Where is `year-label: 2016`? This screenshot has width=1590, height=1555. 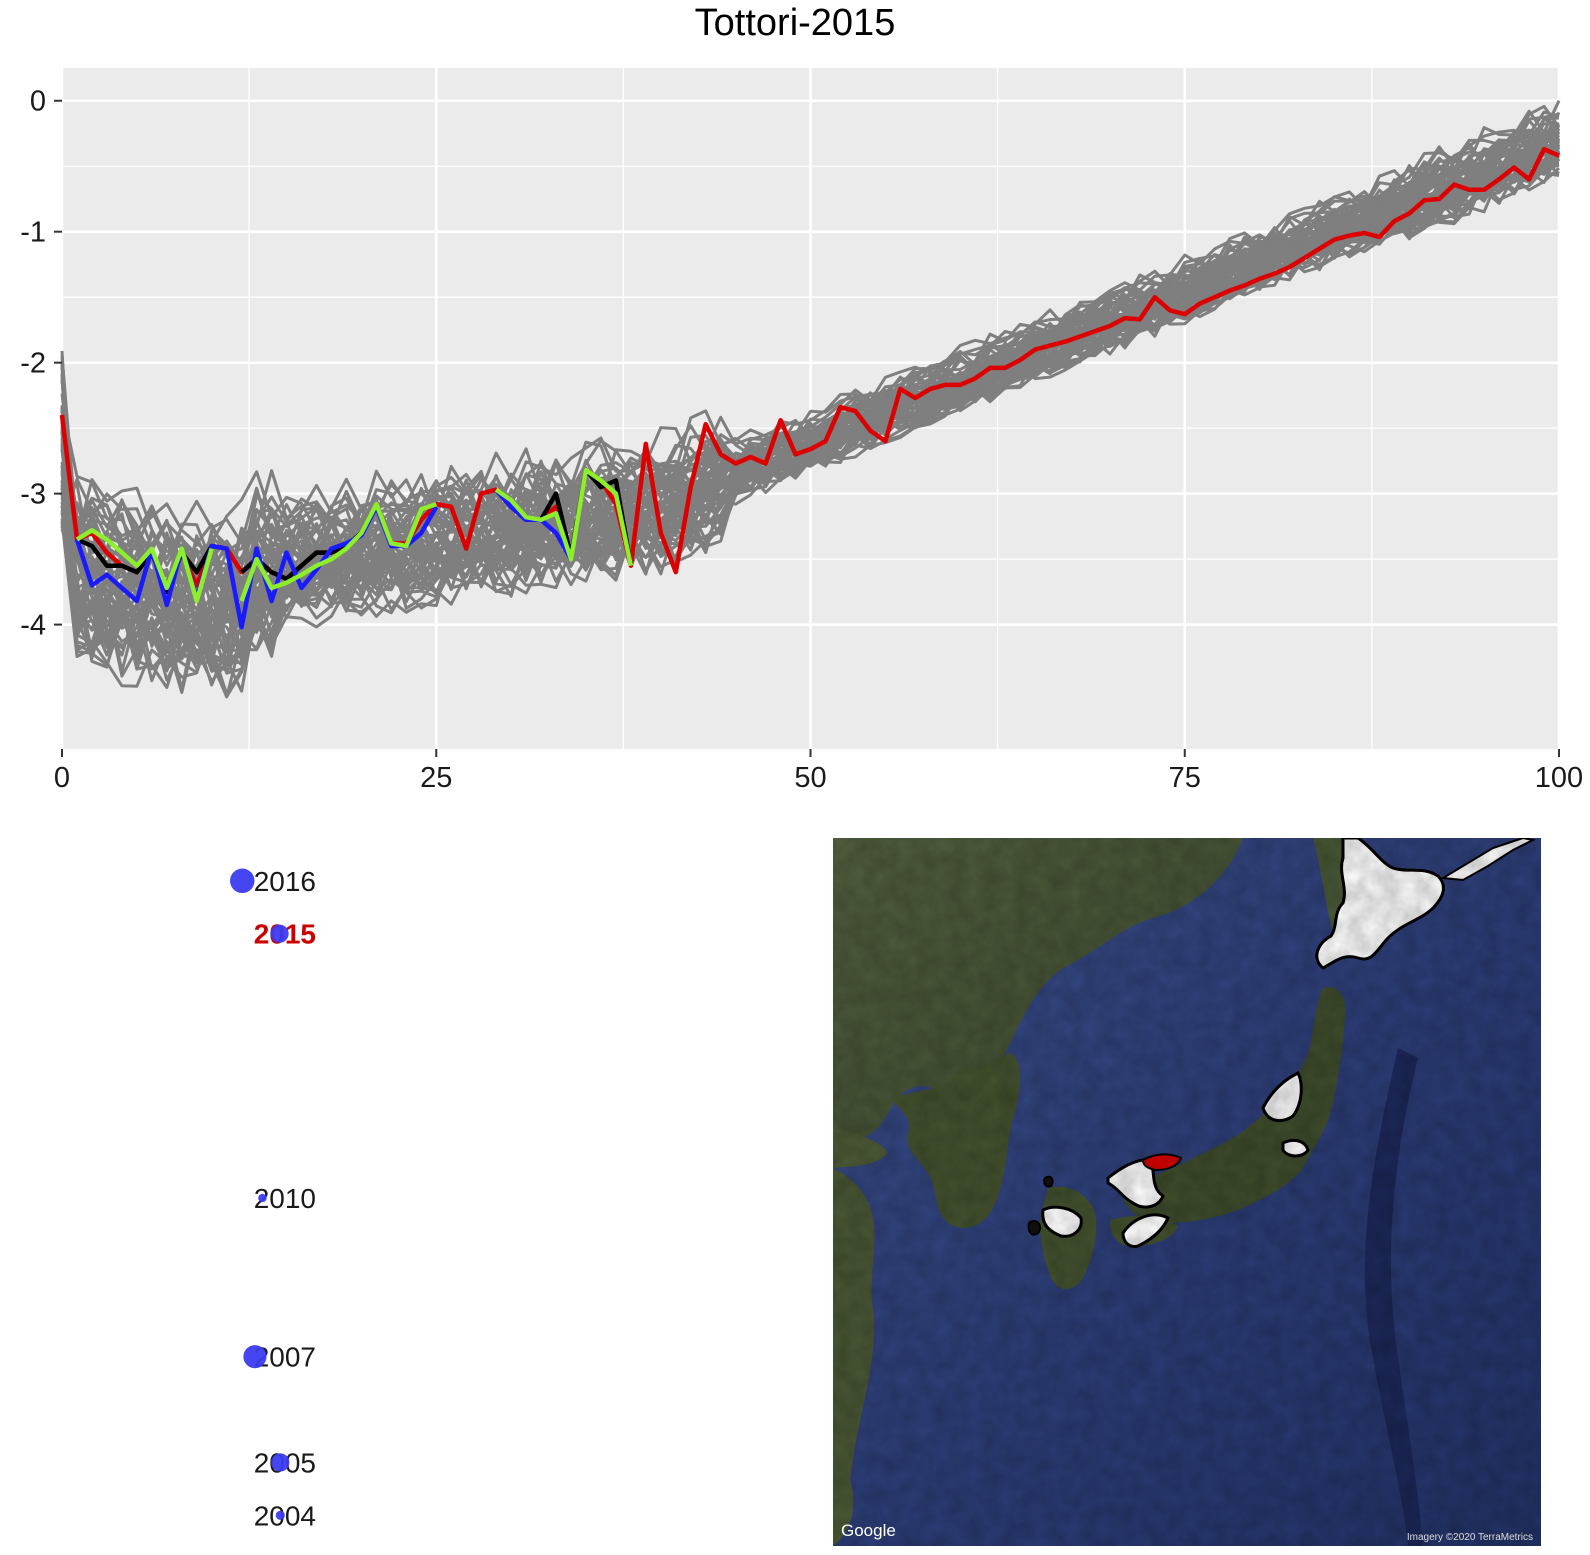
year-label: 2016 is located at coordinates (285, 881).